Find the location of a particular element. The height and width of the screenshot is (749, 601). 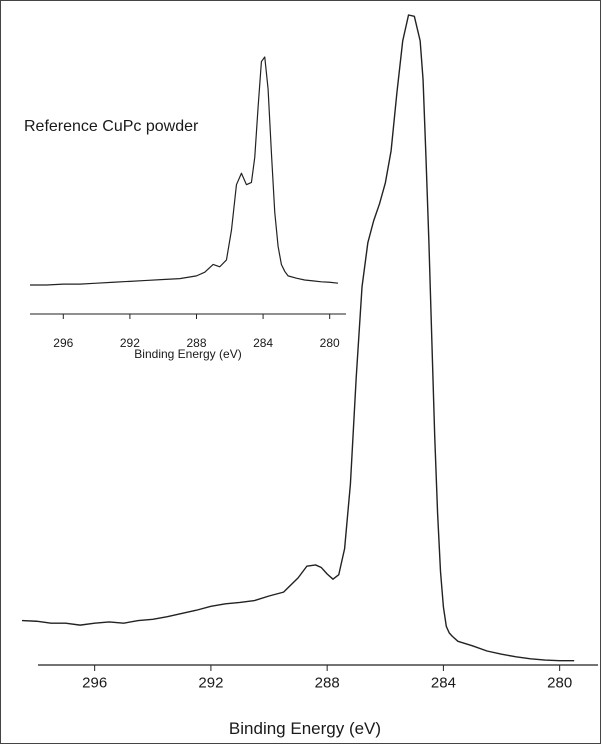

inset-x-tick-label-284: 284 is located at coordinates (263, 343).